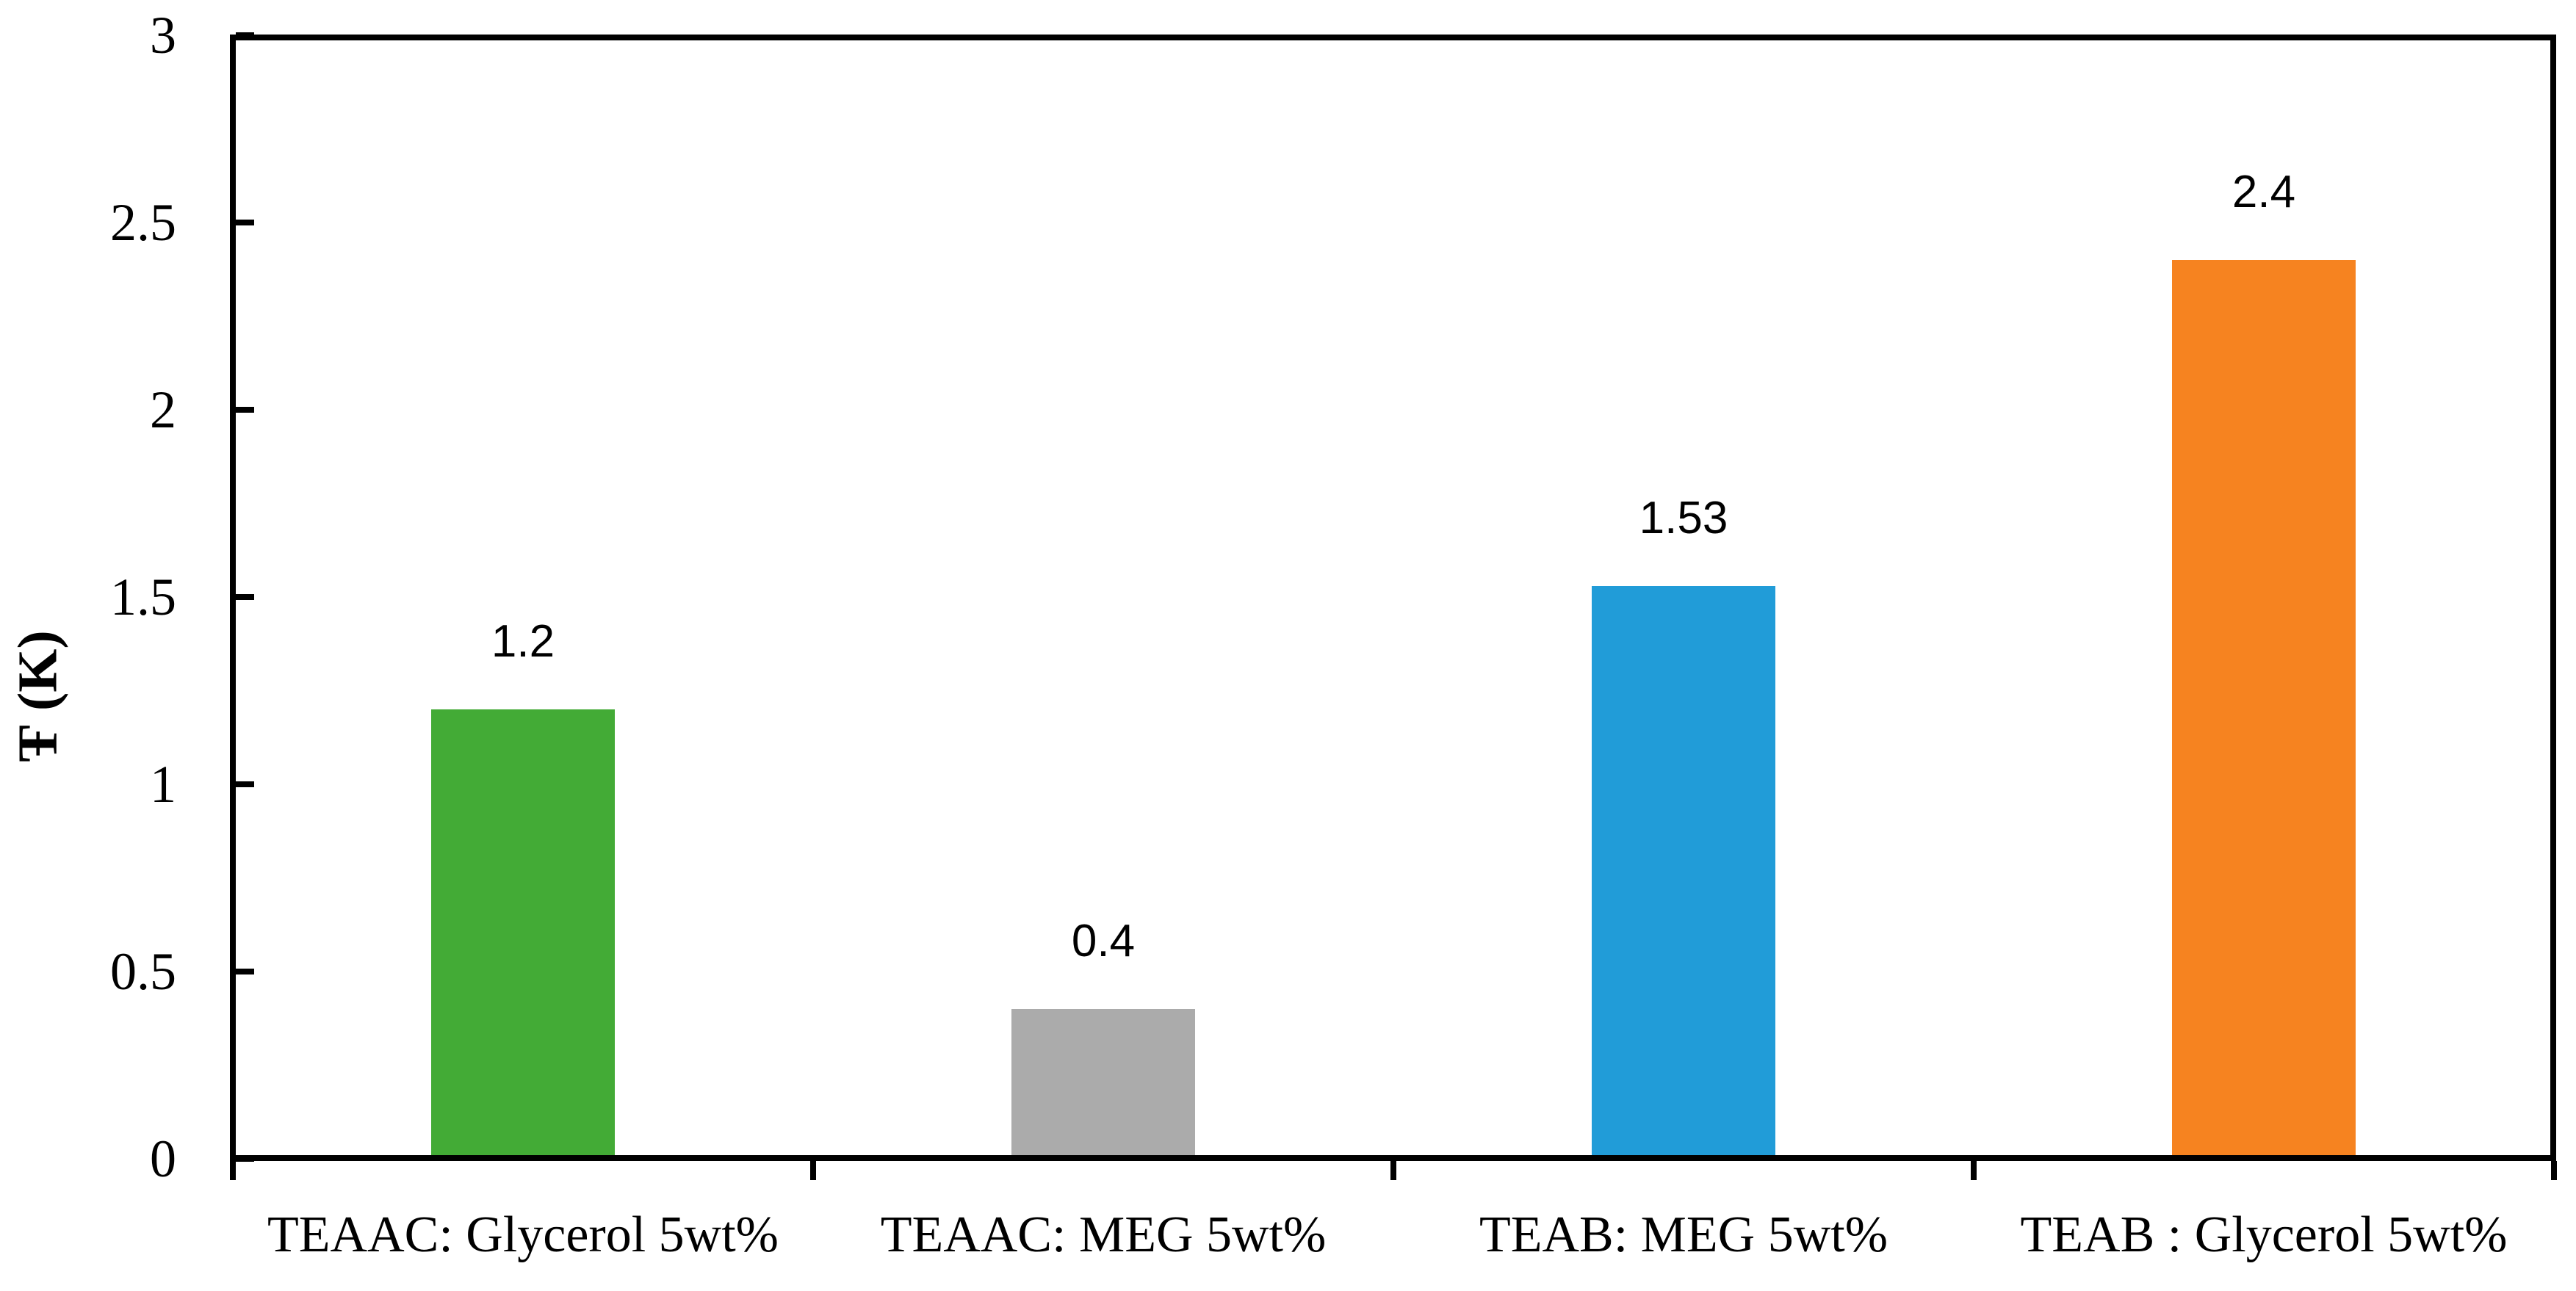  I want to click on y-tick-label: 2, so click(163, 409).